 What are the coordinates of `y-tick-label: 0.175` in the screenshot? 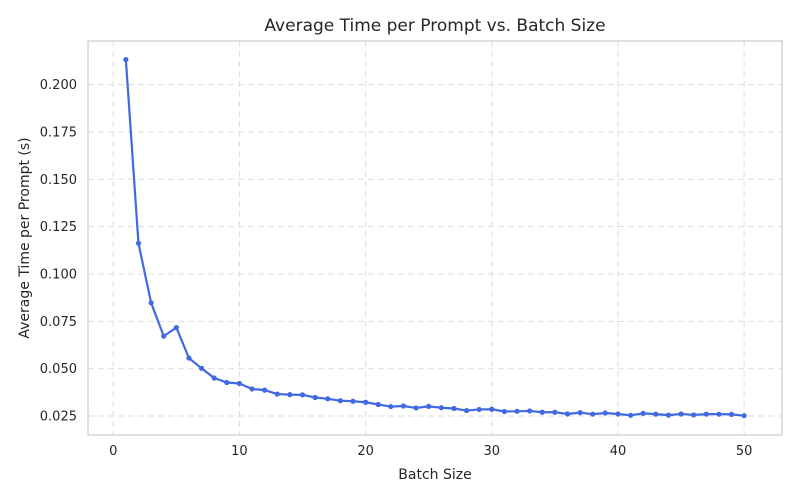 It's located at (58, 132).